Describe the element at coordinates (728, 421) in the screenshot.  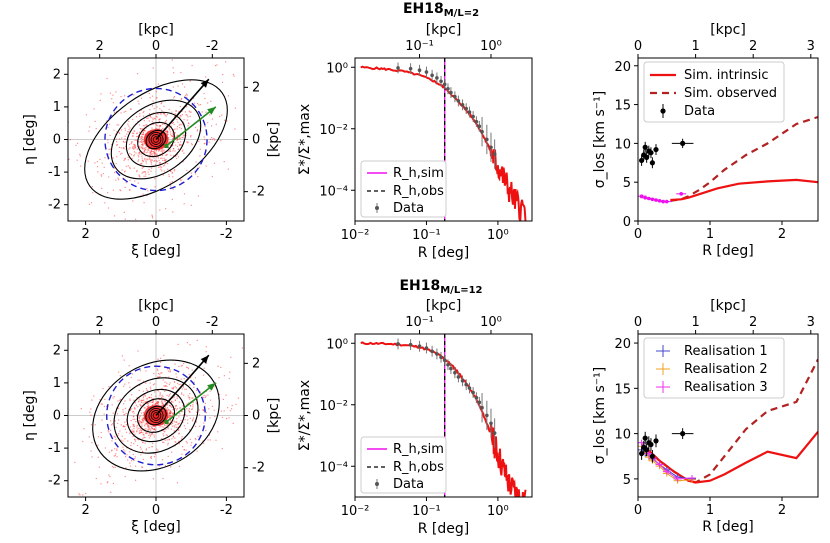
I see `dispersion-content` at that location.